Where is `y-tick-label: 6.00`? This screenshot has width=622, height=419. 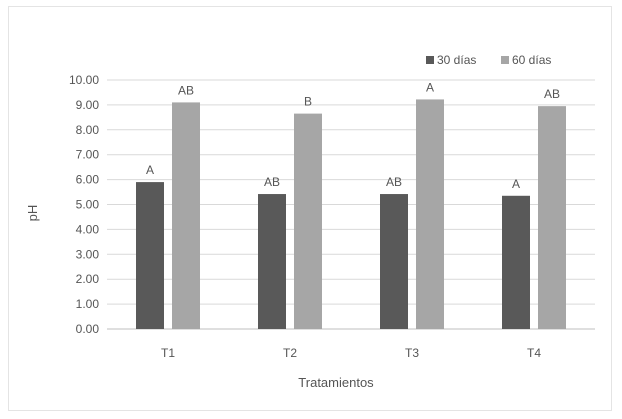
y-tick-label: 6.00 is located at coordinates (88, 180).